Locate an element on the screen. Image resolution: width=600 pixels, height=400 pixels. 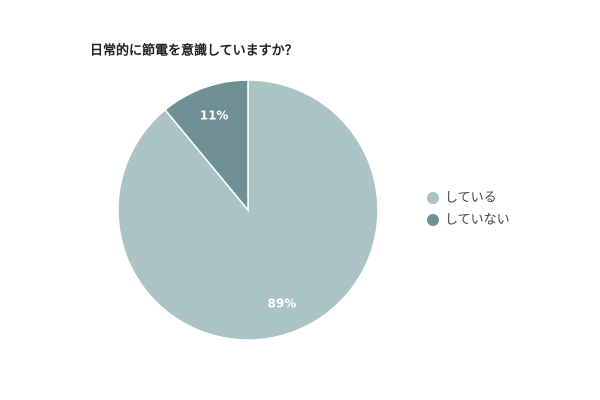
legend-label: していない is located at coordinates (477, 220).